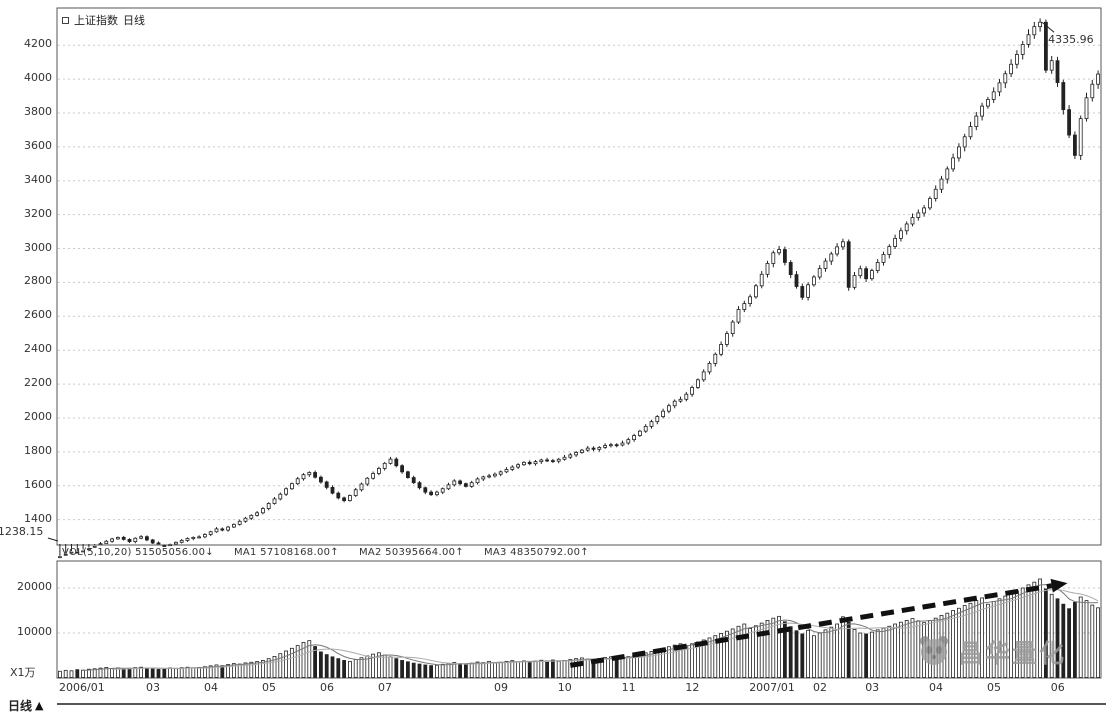 Image resolution: width=1106 pixels, height=712 pixels. Describe the element at coordinates (536, 552) in the screenshot. I see `indicator-item: MA3 48350792.00↑` at that location.